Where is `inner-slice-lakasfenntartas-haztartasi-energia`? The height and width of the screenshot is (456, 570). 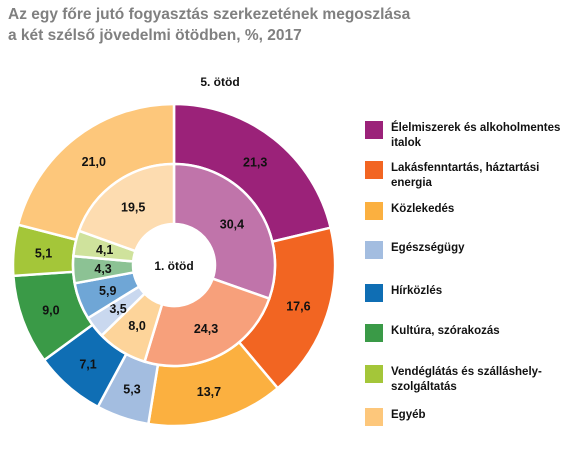 inner-slice-lakasfenntartas-haztartasi-energia is located at coordinates (207, 322).